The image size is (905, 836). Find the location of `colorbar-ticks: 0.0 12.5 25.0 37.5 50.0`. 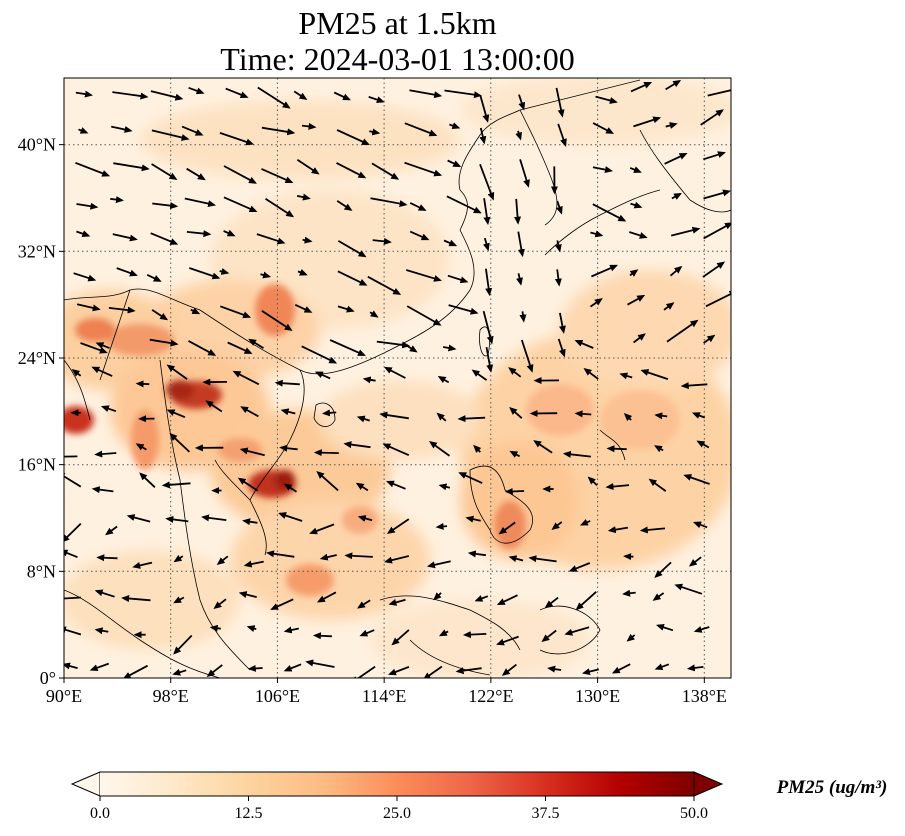

colorbar-ticks: 0.0 12.5 25.0 37.5 50.0 is located at coordinates (399, 809).